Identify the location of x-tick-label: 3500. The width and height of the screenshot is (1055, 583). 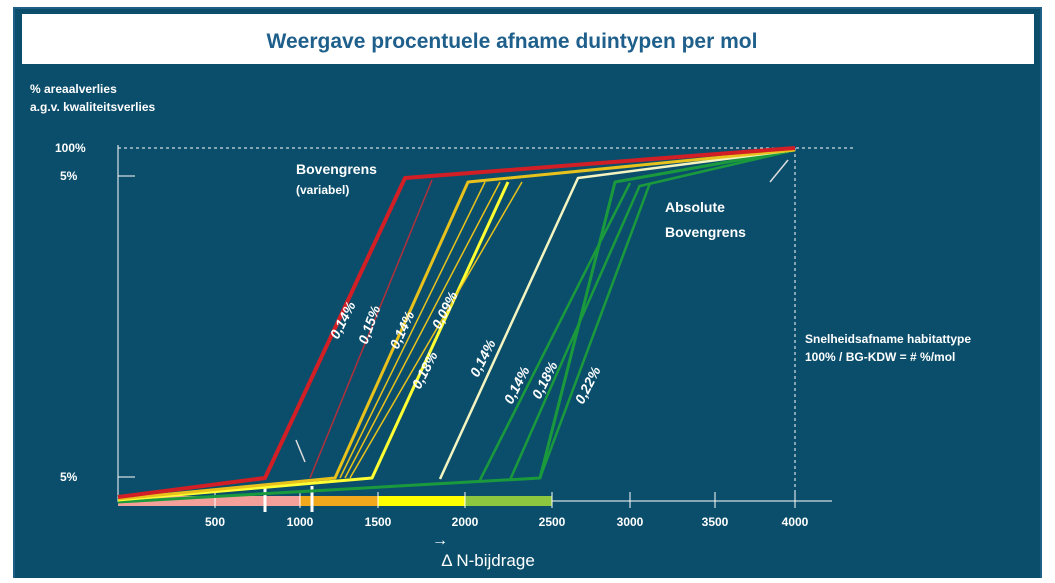
(715, 522).